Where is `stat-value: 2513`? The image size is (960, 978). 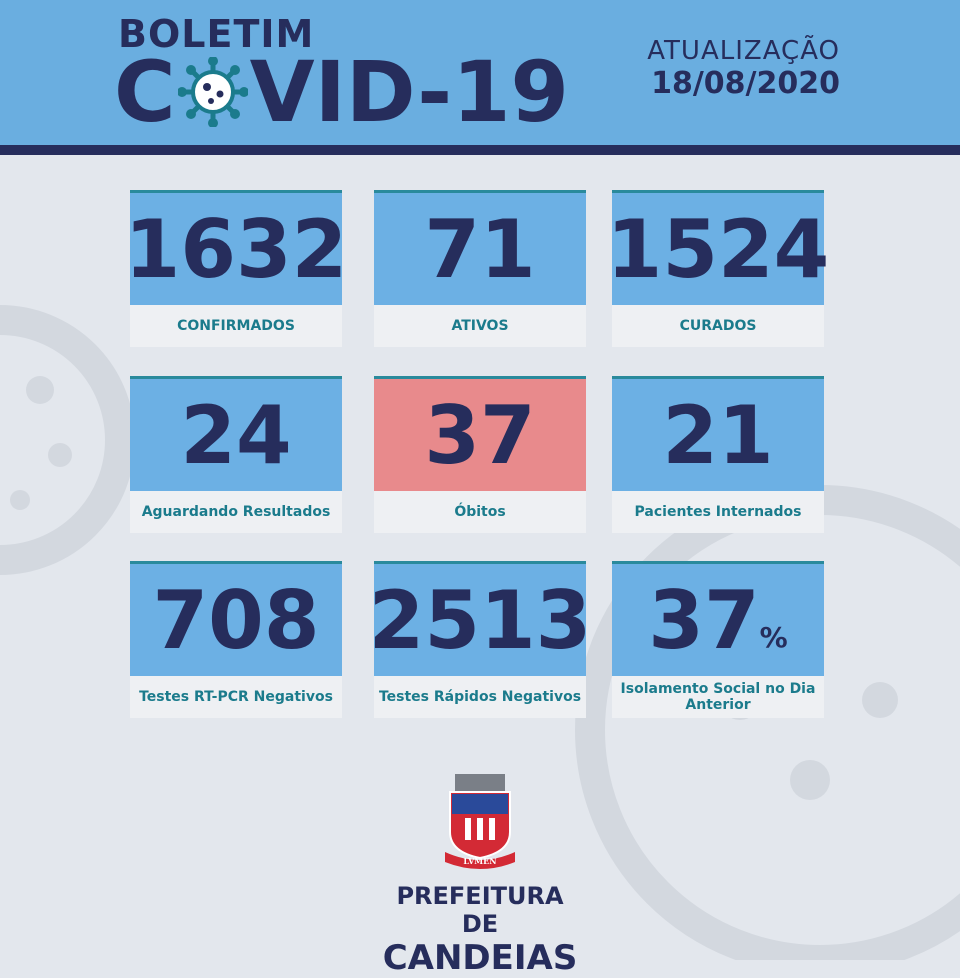
stat-value: 2513 is located at coordinates (480, 620).